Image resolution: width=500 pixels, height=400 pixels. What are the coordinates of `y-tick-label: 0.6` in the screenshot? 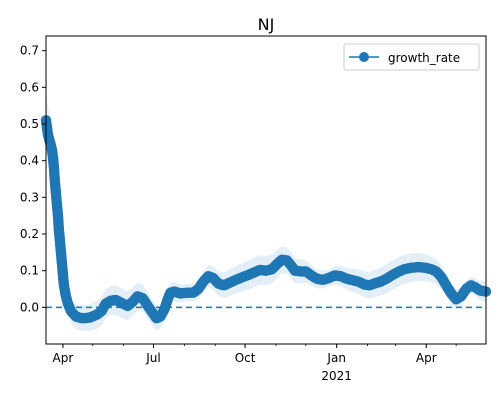 It's located at (29, 87).